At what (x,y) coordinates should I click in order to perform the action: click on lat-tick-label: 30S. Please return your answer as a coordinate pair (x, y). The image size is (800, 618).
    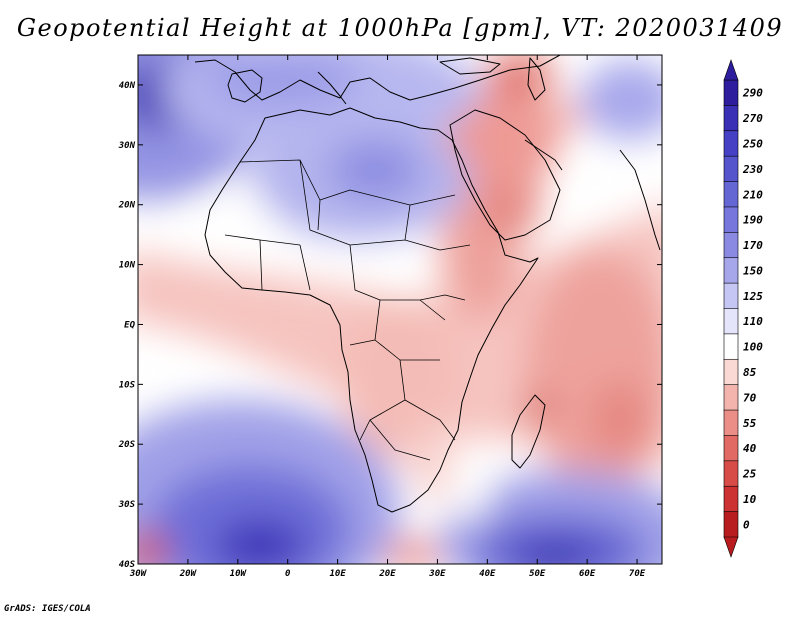
    Looking at the image, I should click on (127, 505).